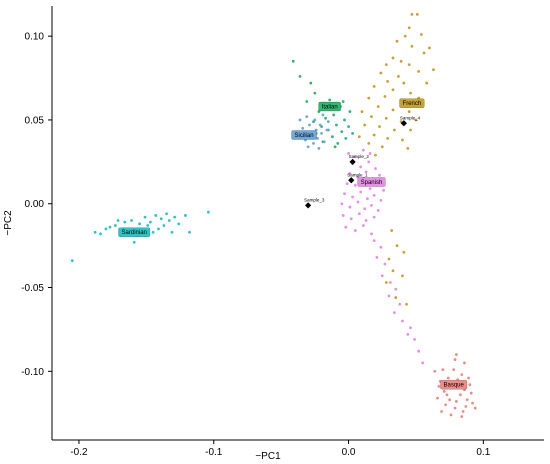  What do you see at coordinates (214, 452) in the screenshot?
I see `x-tick-label: -0.1` at bounding box center [214, 452].